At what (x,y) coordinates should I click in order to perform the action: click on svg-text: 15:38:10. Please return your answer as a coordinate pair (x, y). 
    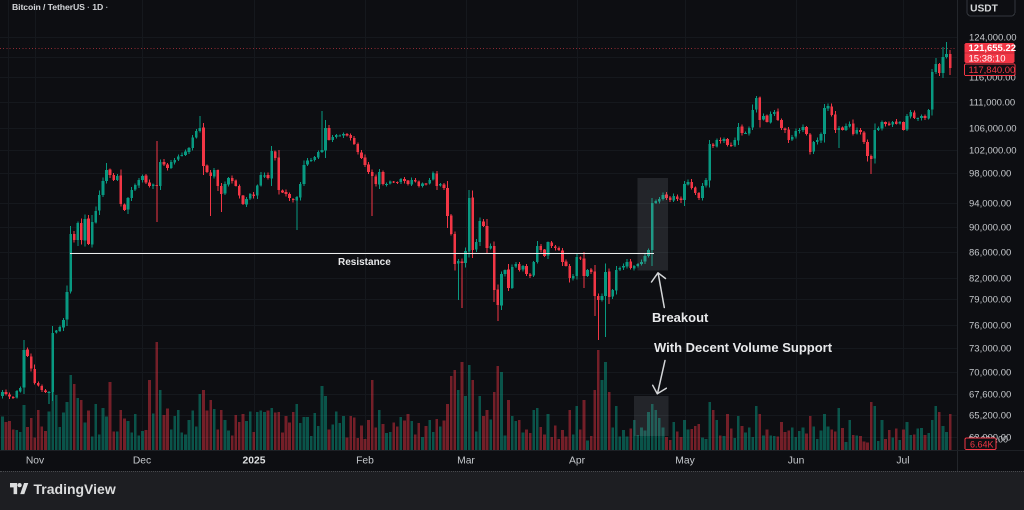
    Looking at the image, I should click on (987, 59).